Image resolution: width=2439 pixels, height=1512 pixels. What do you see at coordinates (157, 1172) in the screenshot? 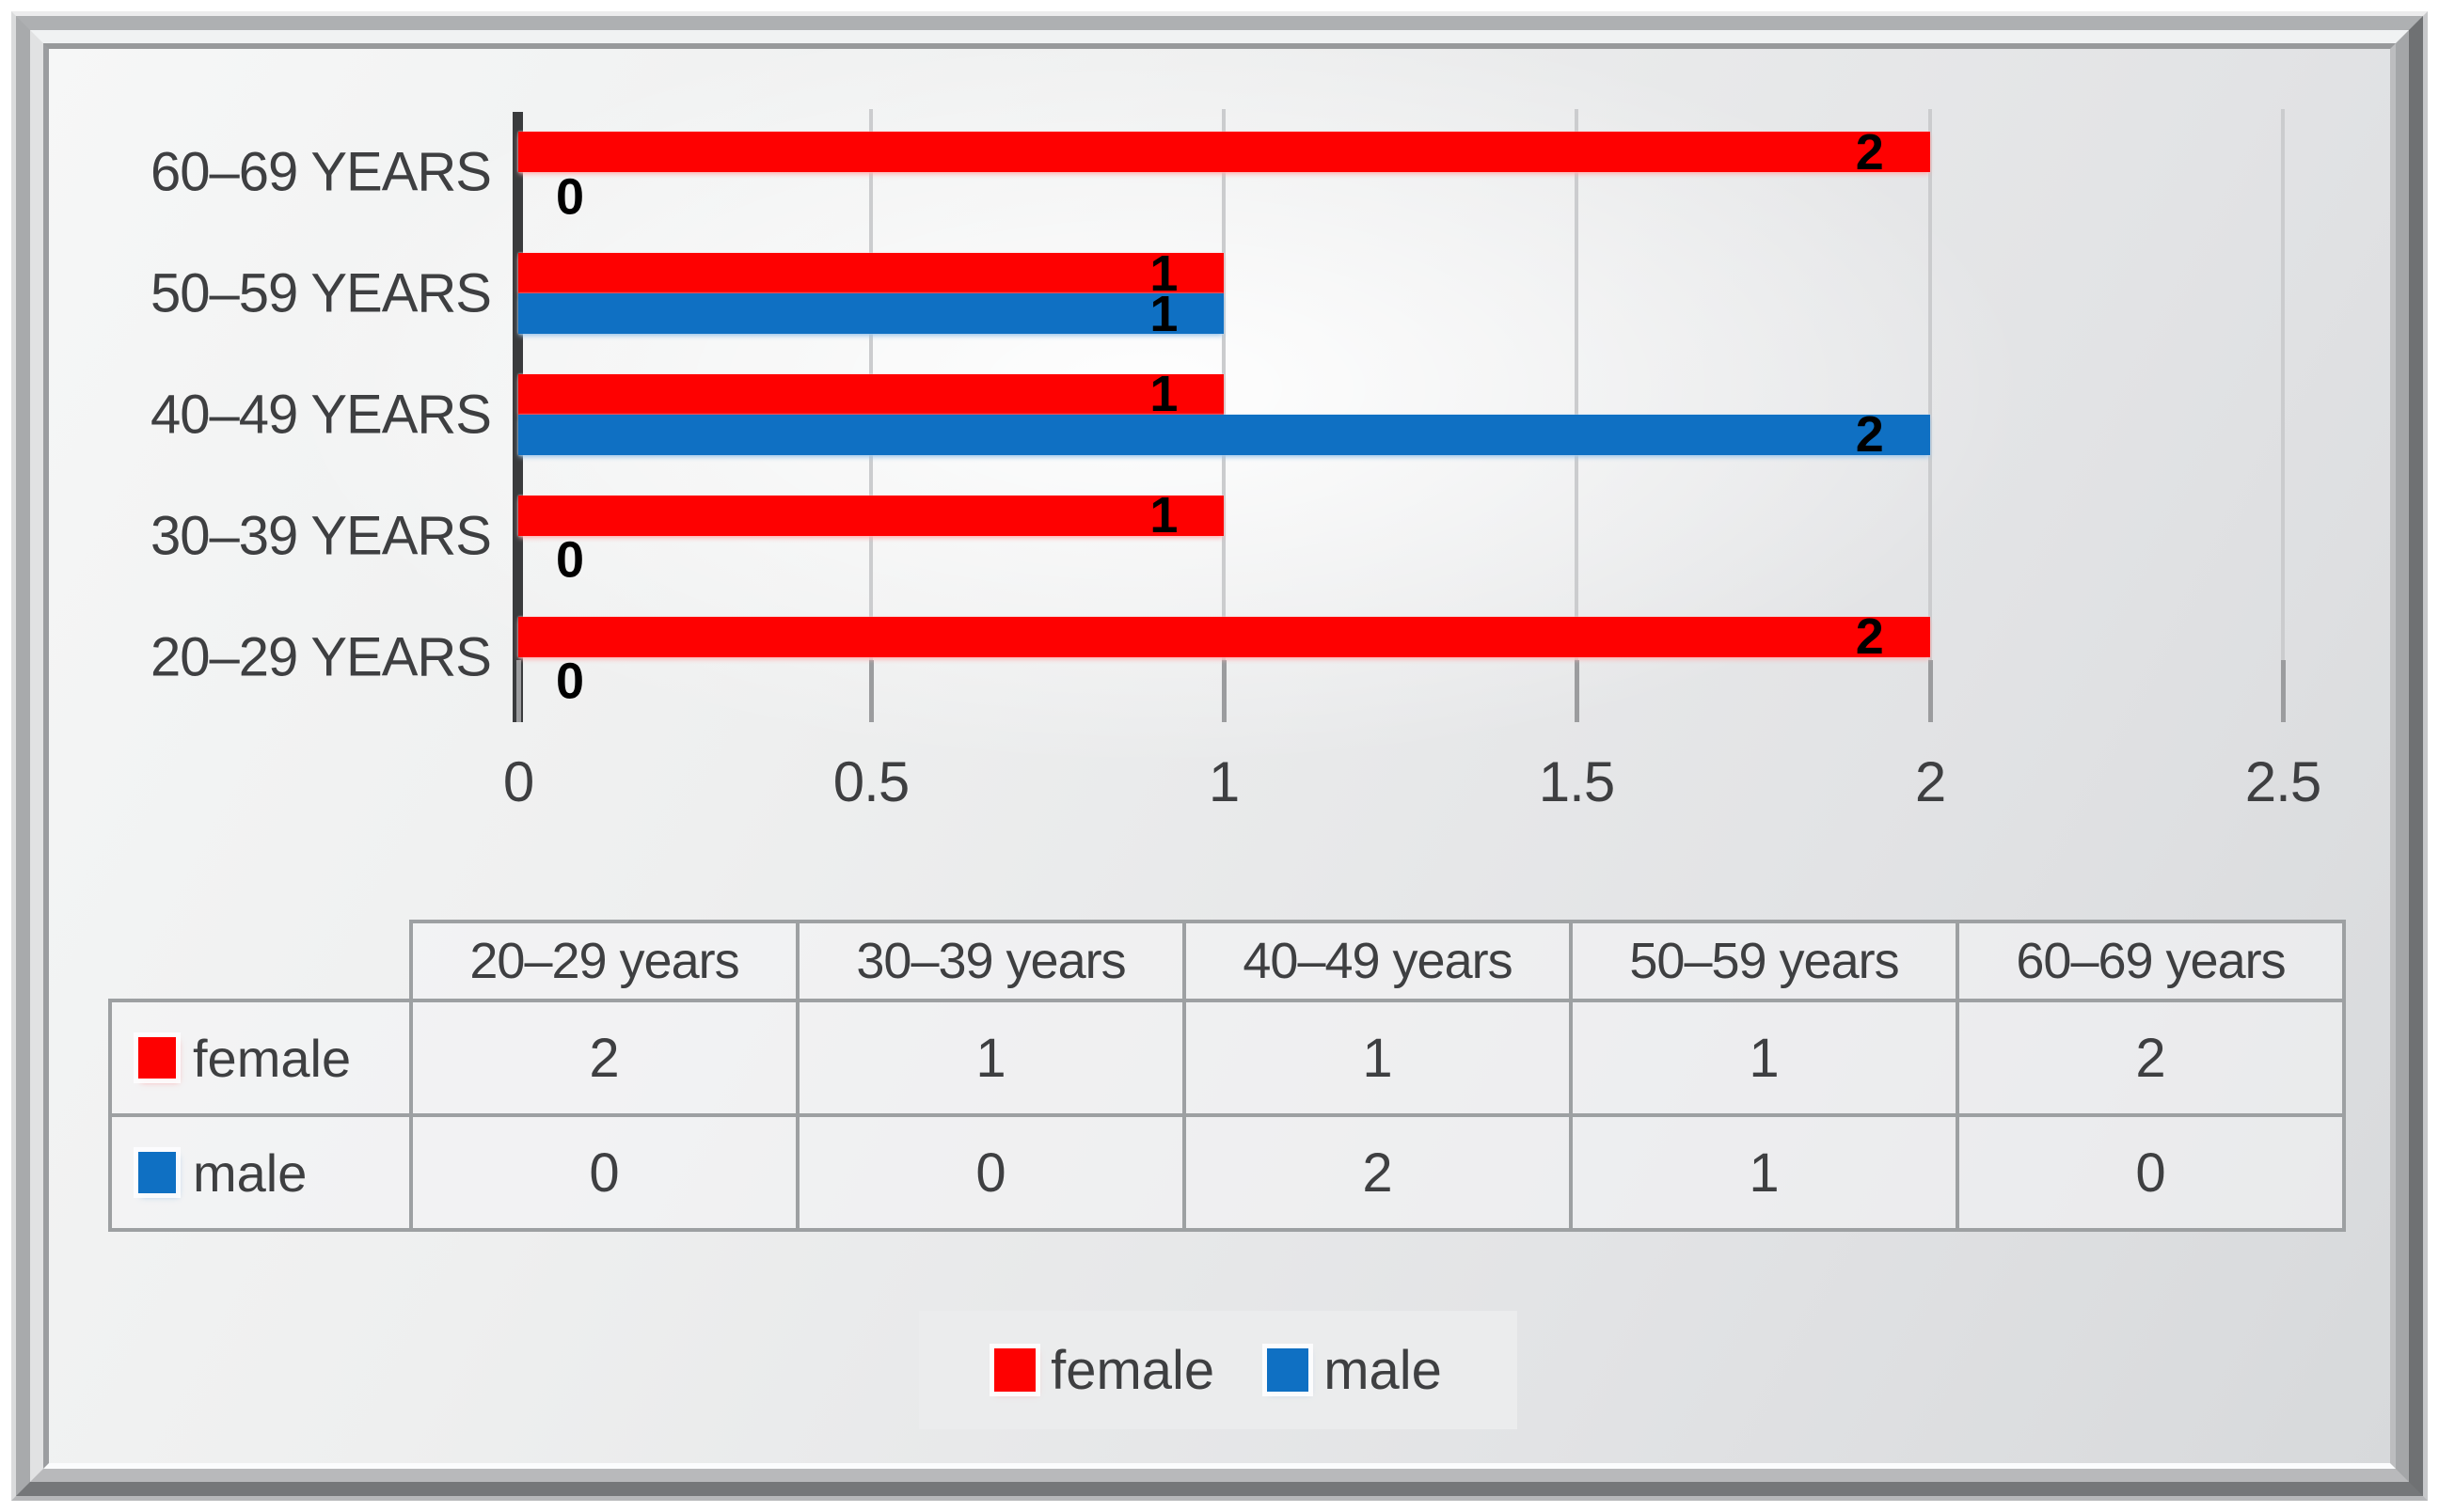
I see `male-series-swatch-icon` at bounding box center [157, 1172].